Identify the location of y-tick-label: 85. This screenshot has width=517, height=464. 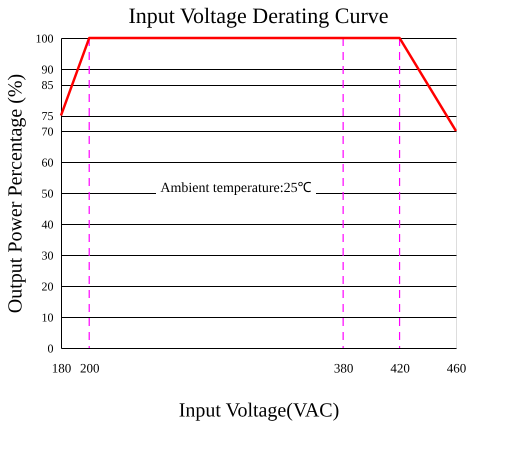
(48, 85).